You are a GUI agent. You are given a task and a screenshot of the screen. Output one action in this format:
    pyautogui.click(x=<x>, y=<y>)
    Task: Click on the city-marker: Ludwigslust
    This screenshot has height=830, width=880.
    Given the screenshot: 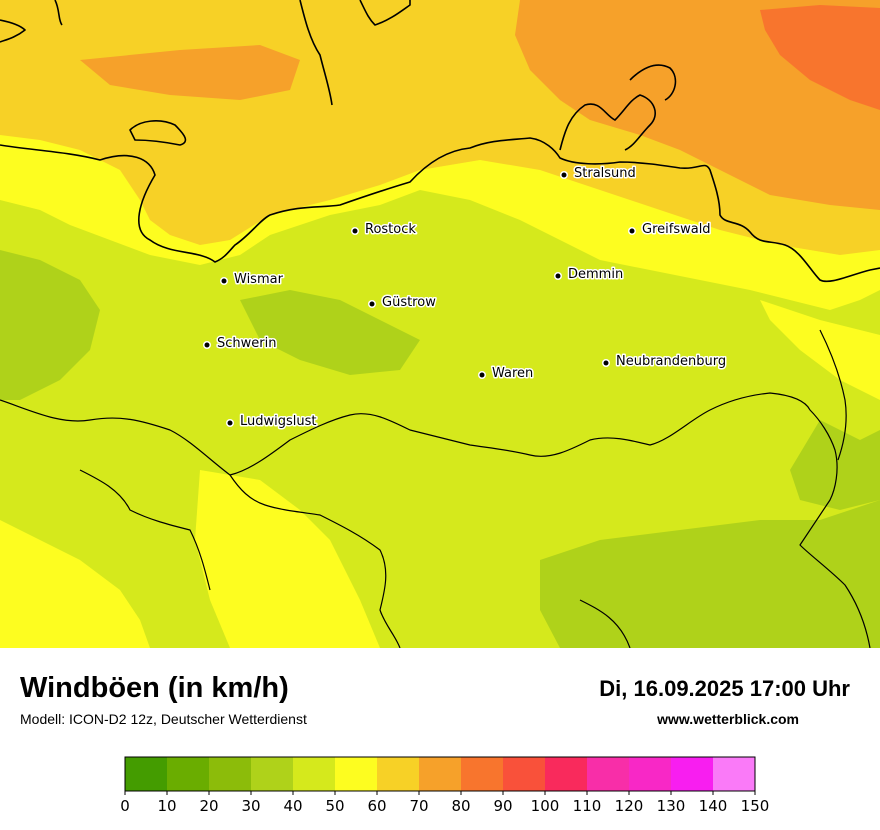 What is the action you would take?
    pyautogui.click(x=272, y=422)
    